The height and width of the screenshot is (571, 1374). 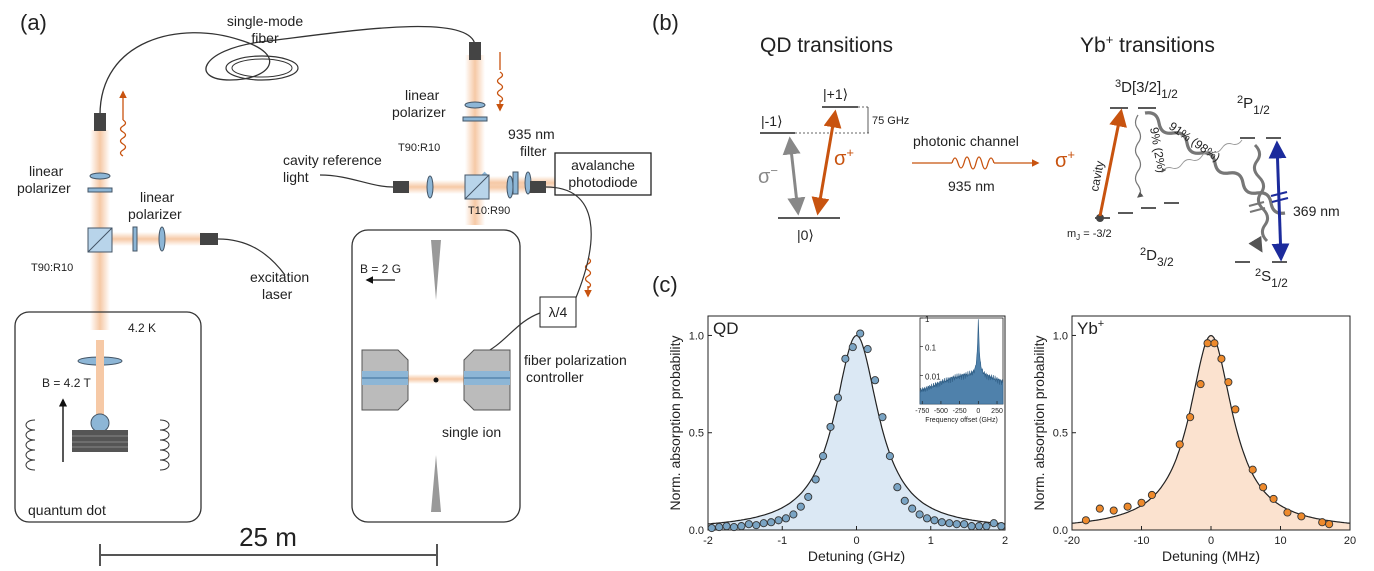 What do you see at coordinates (1271, 278) in the screenshot?
I see `yb-s12-label: 2S1/2` at bounding box center [1271, 278].